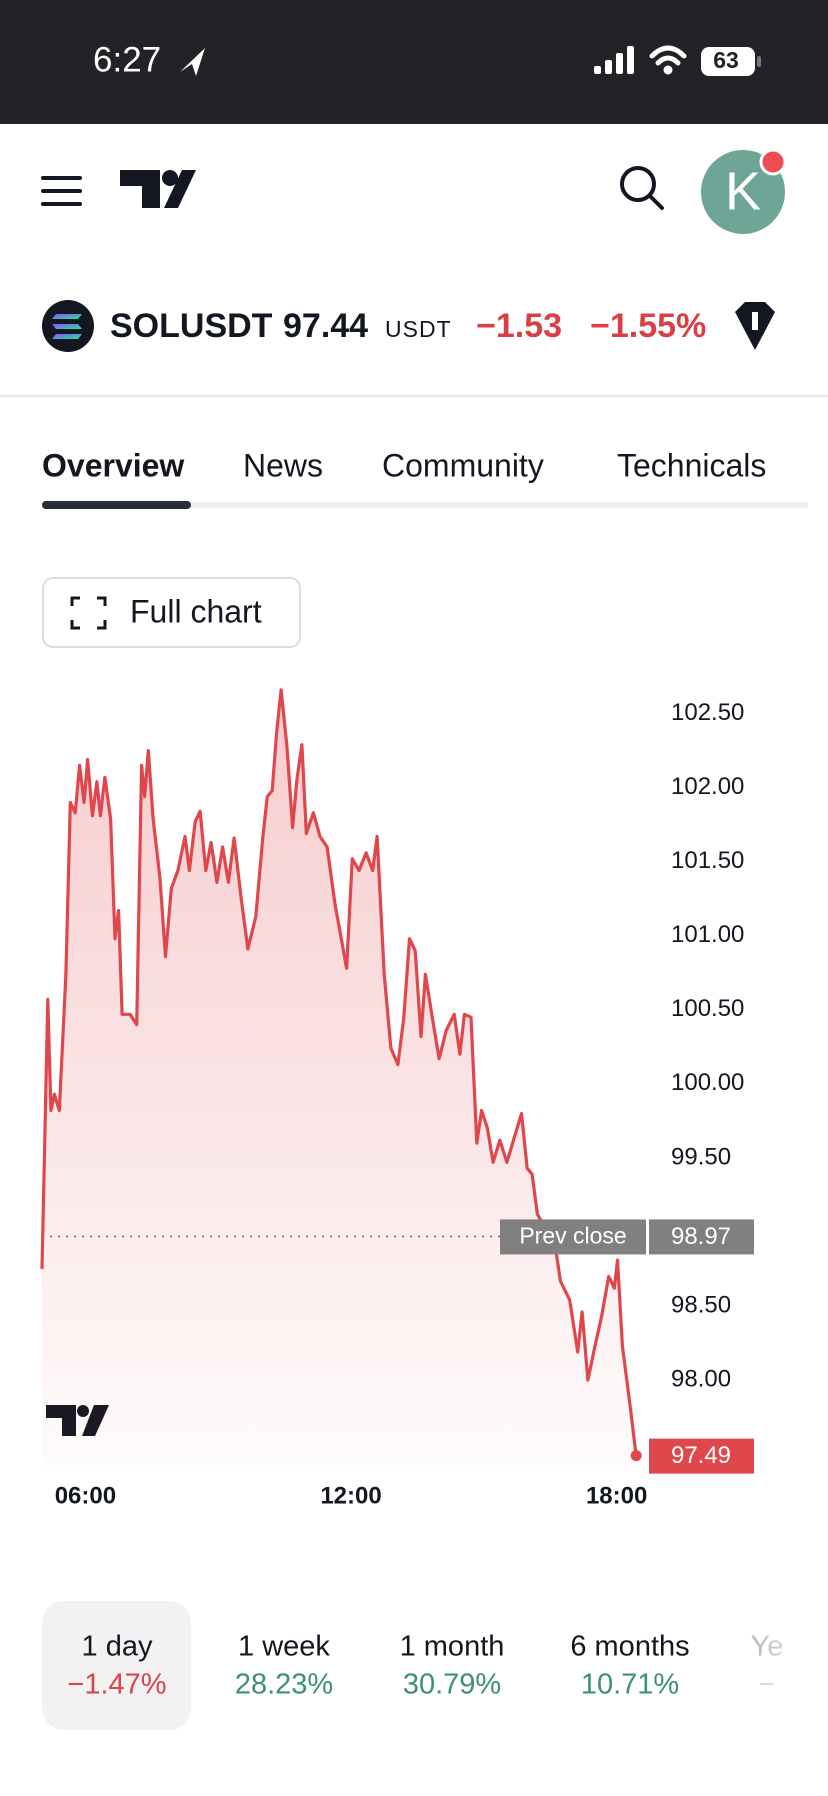 Image resolution: width=828 pixels, height=1796 pixels. What do you see at coordinates (67, 326) in the screenshot?
I see `symbol-logo-mark` at bounding box center [67, 326].